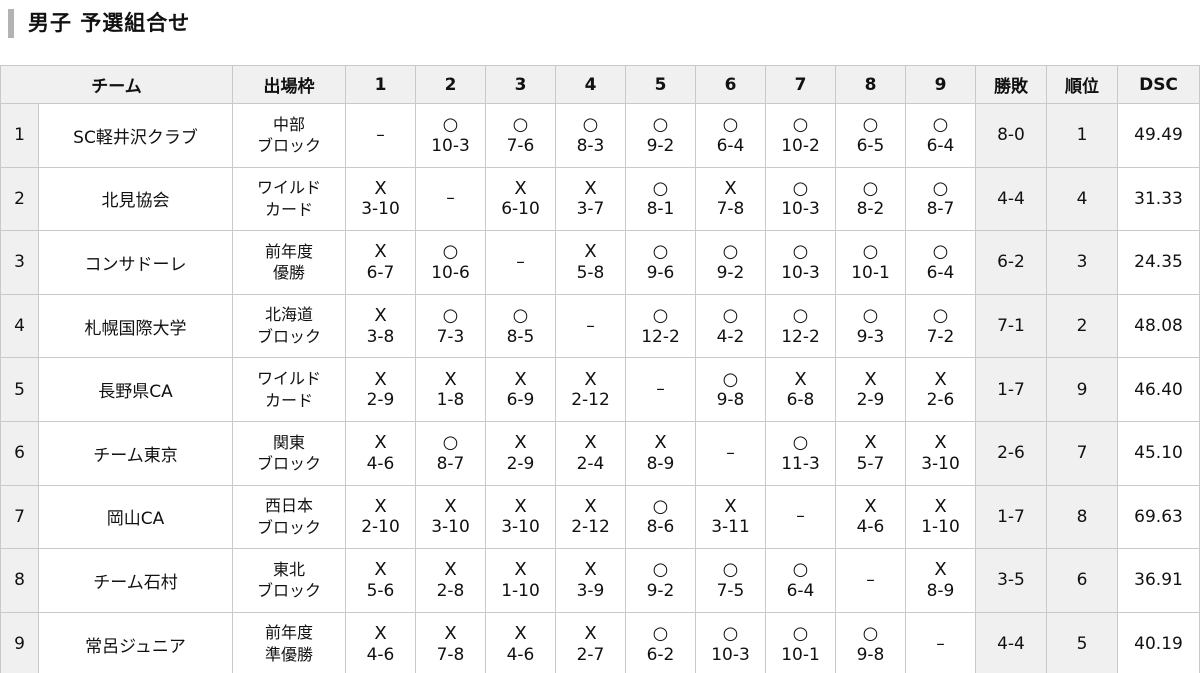  I want to click on row-number: 7, so click(19, 517).